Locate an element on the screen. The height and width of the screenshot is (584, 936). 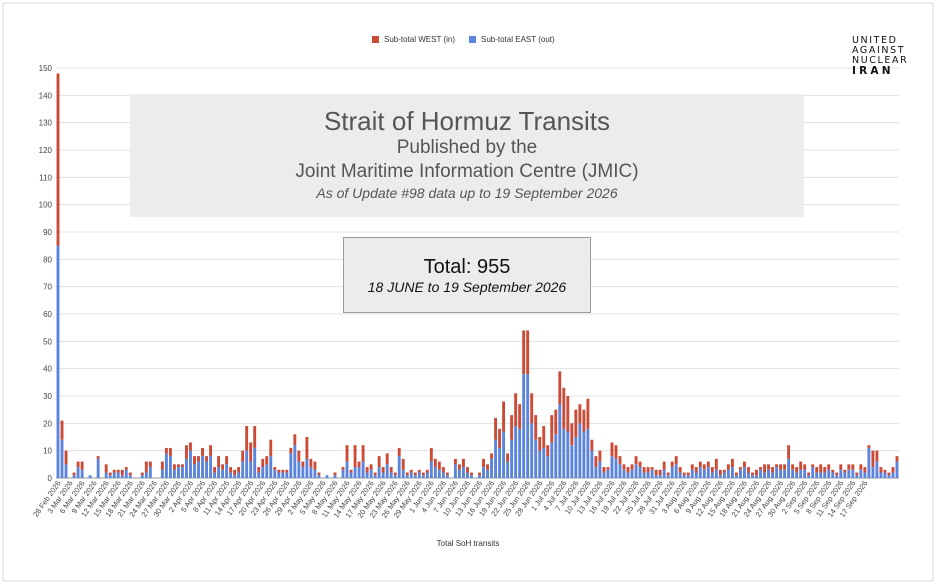
chart-subtitle-1: Published by the is located at coordinates (467, 147).